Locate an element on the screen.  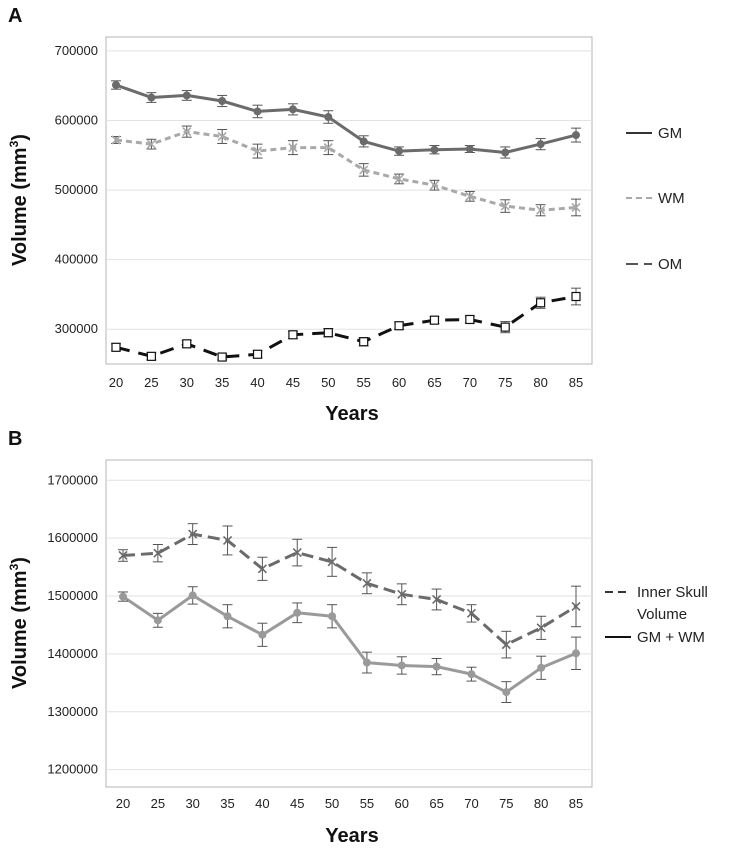
series-om is located at coordinates (346, 324).